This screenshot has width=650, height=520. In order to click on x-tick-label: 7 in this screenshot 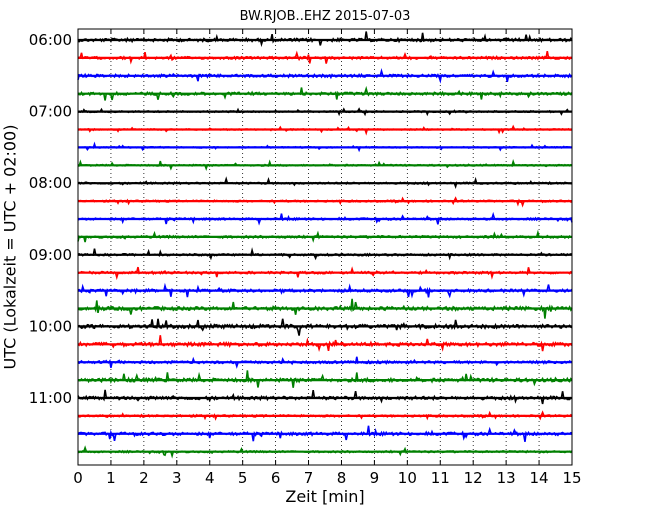, I will do `click(309, 478)`.